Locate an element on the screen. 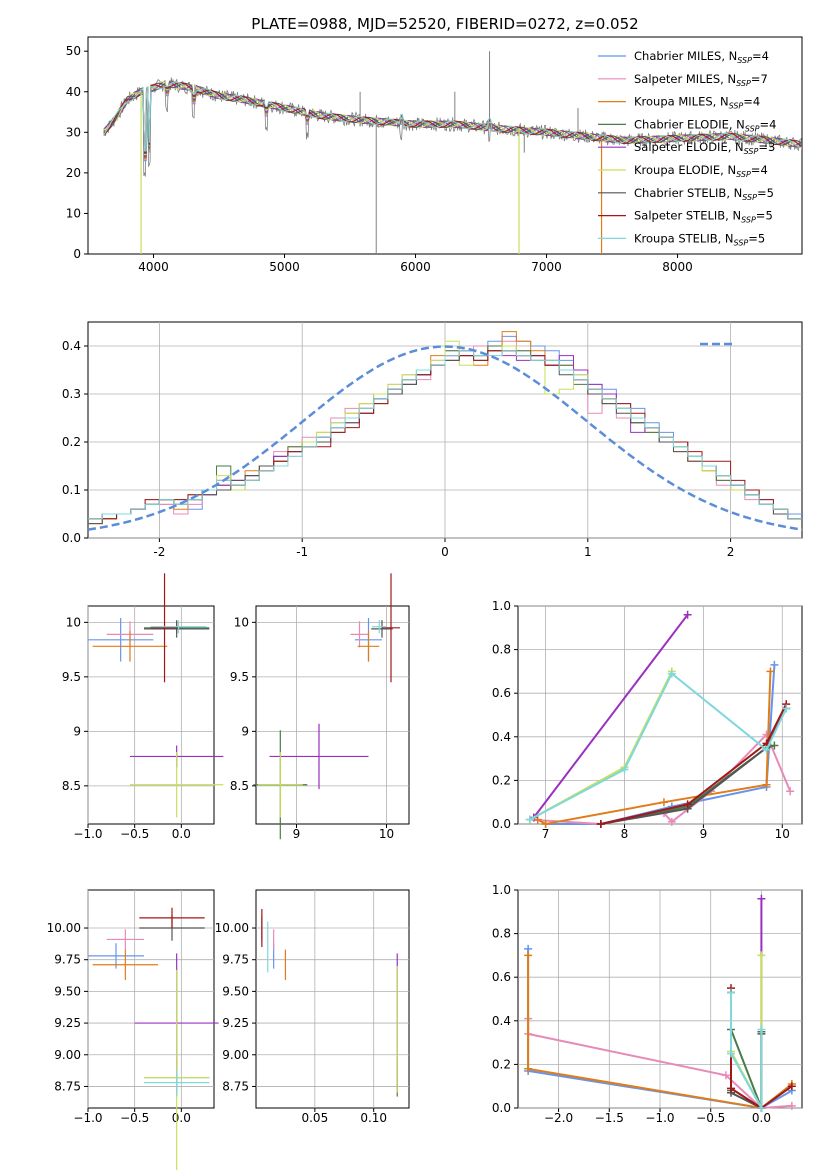  age_vs_Z-xtick-label: −0.5 is located at coordinates (134, 834).